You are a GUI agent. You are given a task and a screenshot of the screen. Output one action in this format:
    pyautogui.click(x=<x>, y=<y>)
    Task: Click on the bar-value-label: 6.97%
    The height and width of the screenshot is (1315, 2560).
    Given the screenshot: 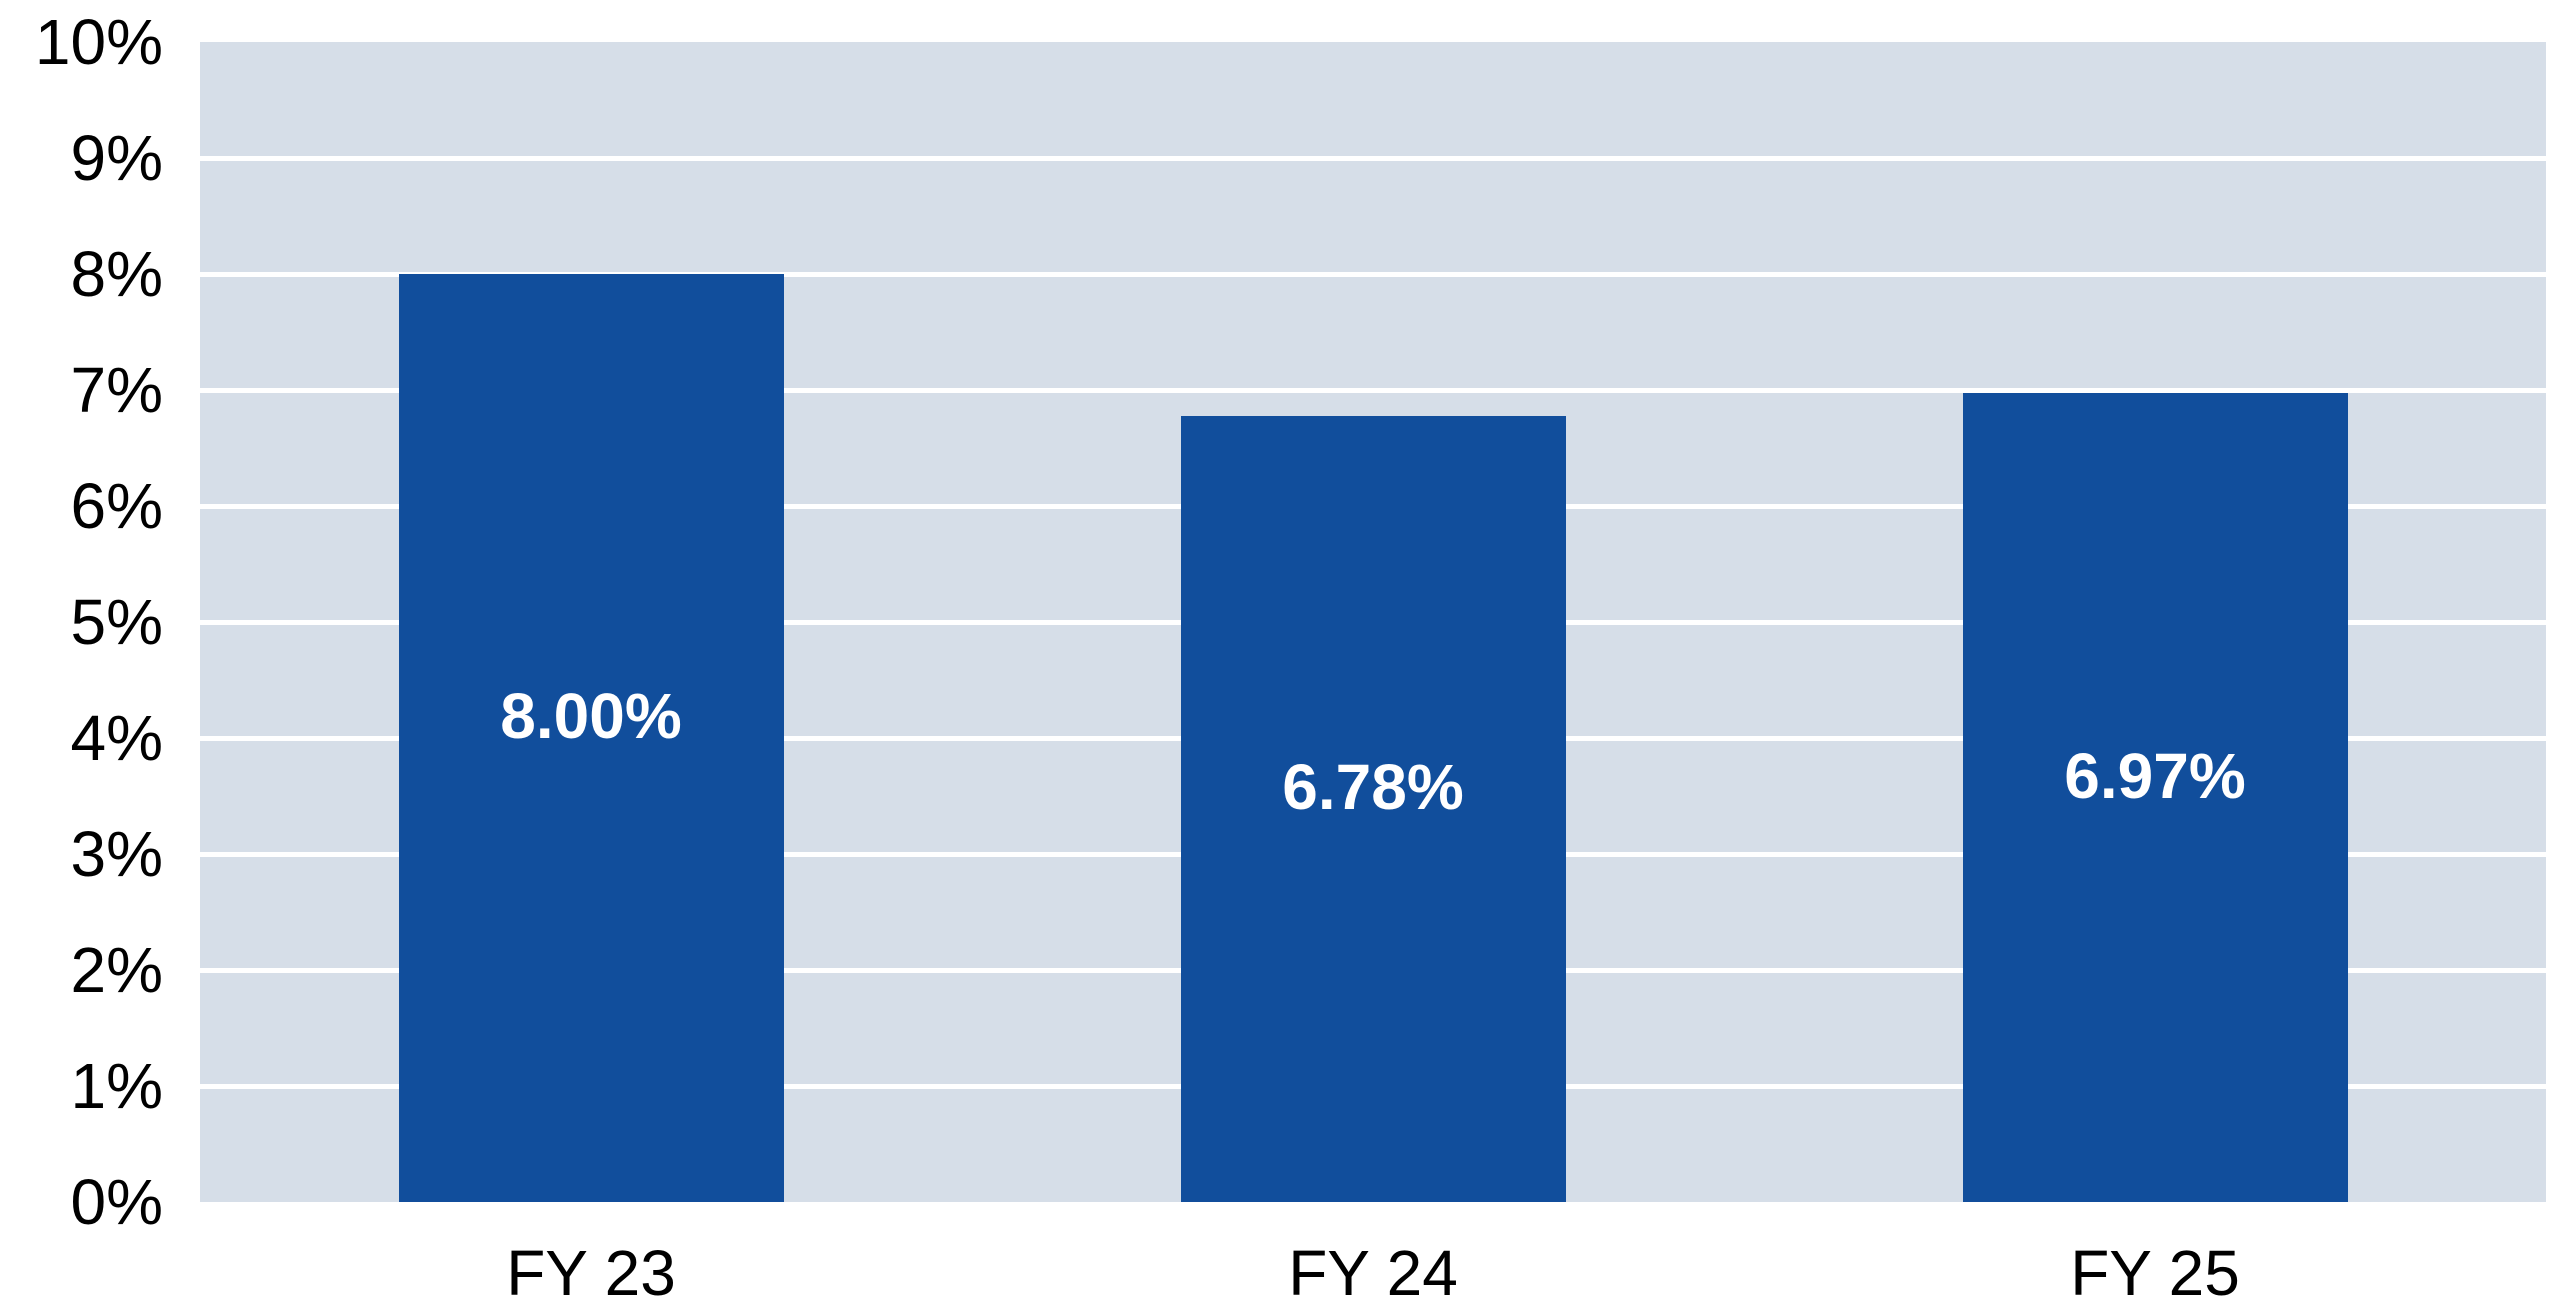 What is the action you would take?
    pyautogui.click(x=2155, y=775)
    